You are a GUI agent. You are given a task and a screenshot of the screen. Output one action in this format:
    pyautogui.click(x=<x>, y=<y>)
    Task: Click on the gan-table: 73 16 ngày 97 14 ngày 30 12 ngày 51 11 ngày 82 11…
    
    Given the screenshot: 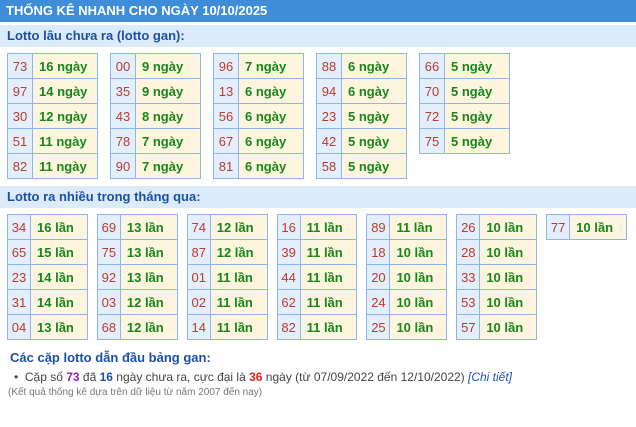 What is the action you would take?
    pyautogui.click(x=52, y=116)
    